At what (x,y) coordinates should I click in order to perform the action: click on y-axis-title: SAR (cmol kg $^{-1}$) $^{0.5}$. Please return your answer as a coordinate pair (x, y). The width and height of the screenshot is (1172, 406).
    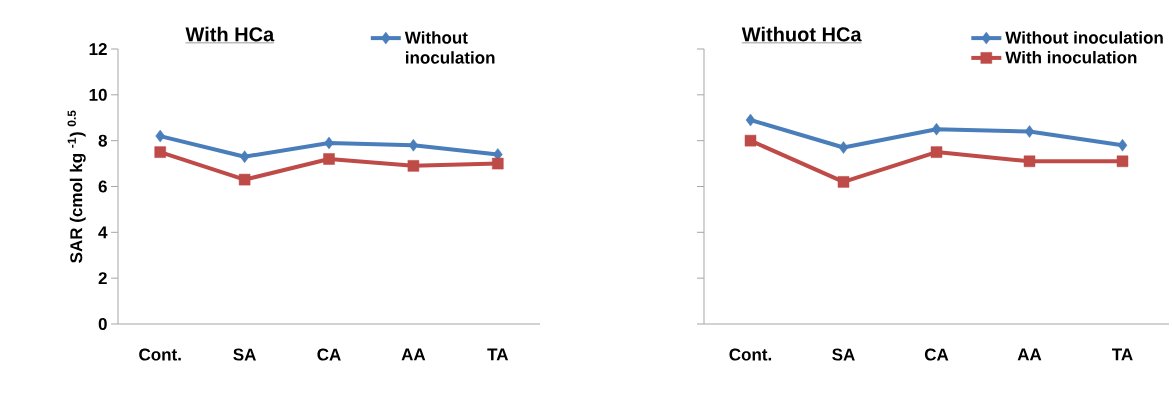
    Looking at the image, I should click on (76, 186).